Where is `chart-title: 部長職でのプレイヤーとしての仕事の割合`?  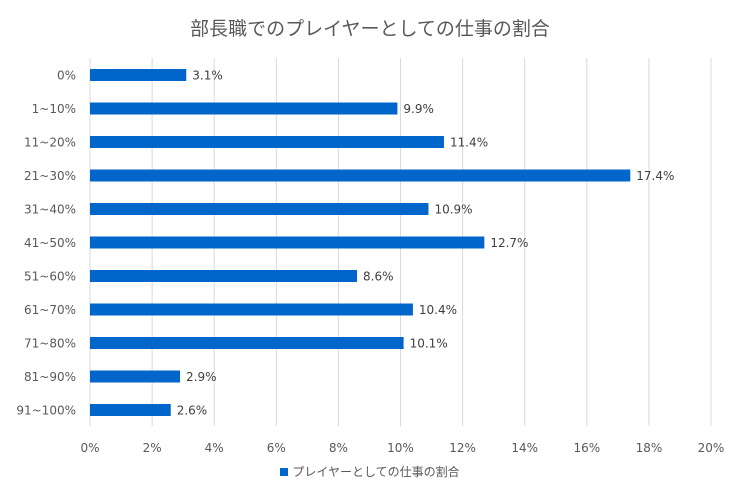
chart-title: 部長職でのプレイヤーとしての仕事の割合 is located at coordinates (370, 29).